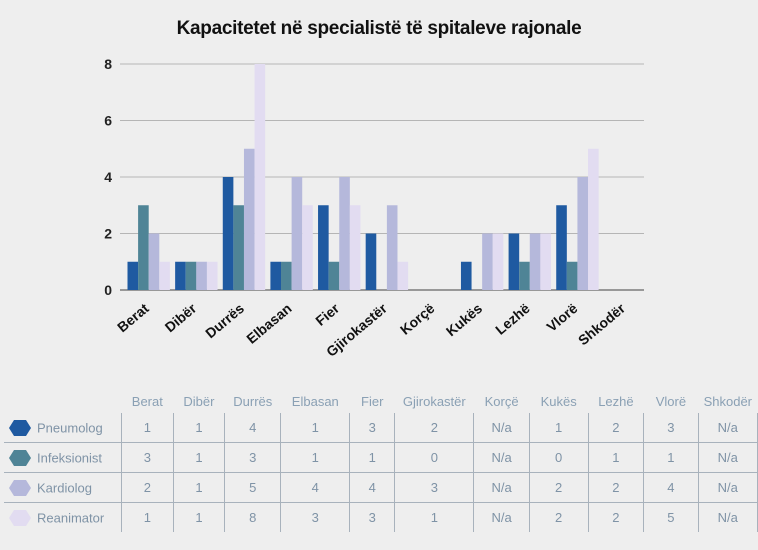  Describe the element at coordinates (108, 234) in the screenshot. I see `y-tick-label: 2` at that location.